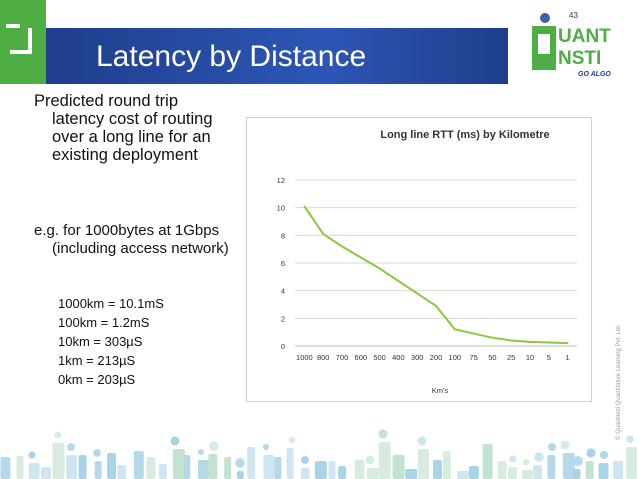 This screenshot has height=479, width=638. What do you see at coordinates (19, 39) in the screenshot?
I see `corner-logo-icon` at bounding box center [19, 39].